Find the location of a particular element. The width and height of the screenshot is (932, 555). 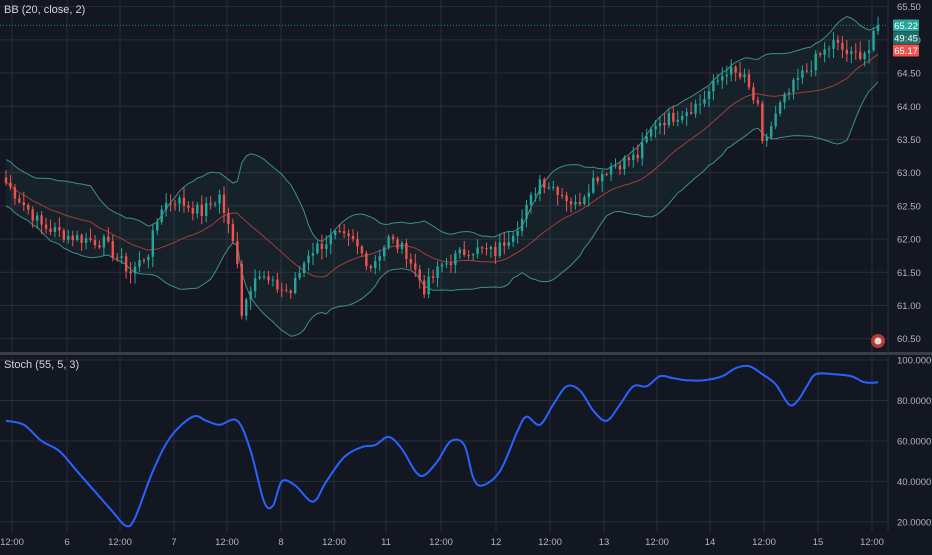

price-tick-label: 65.50 is located at coordinates (909, 7).